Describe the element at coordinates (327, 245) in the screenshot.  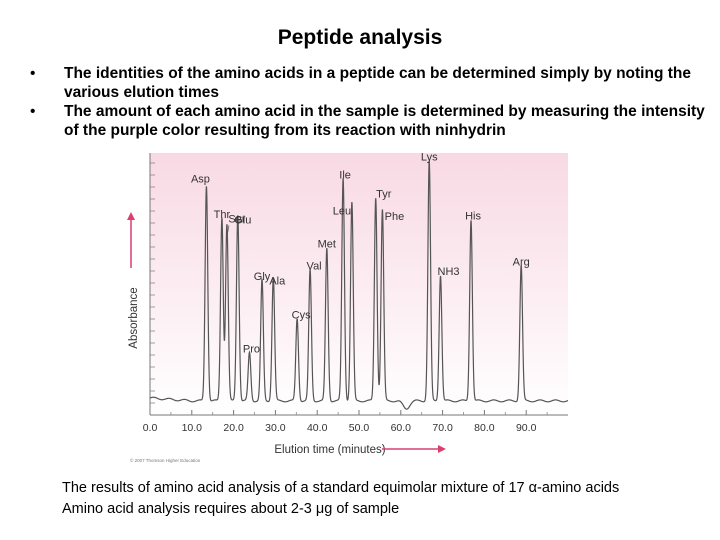
I see `peak-label-met: Met` at that location.